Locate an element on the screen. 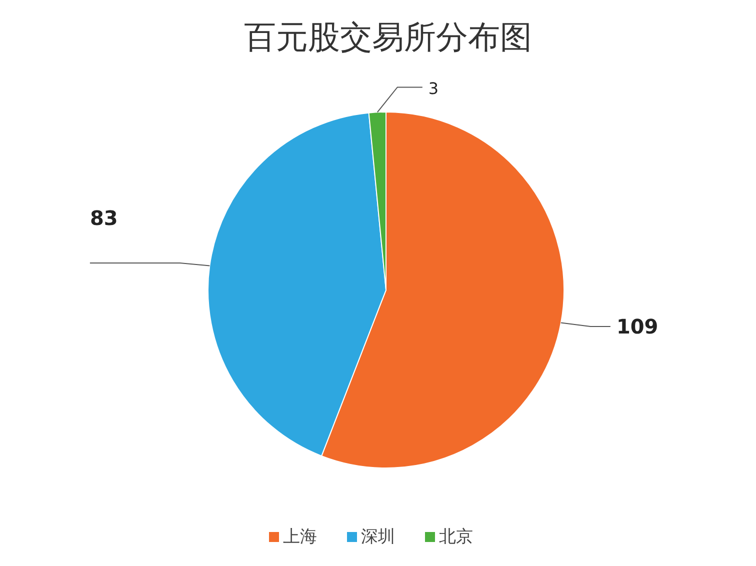  legend-label: 深圳 is located at coordinates (378, 537).